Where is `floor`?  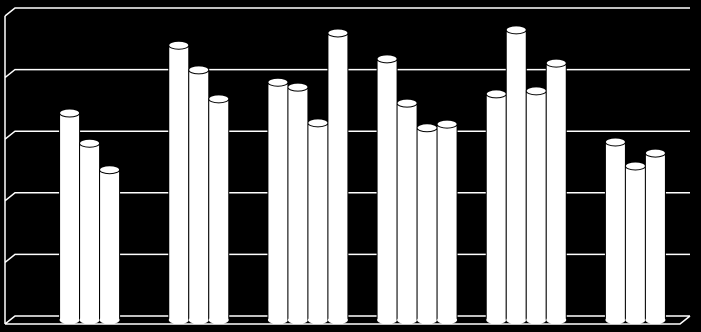
floor is located at coordinates (348, 320).